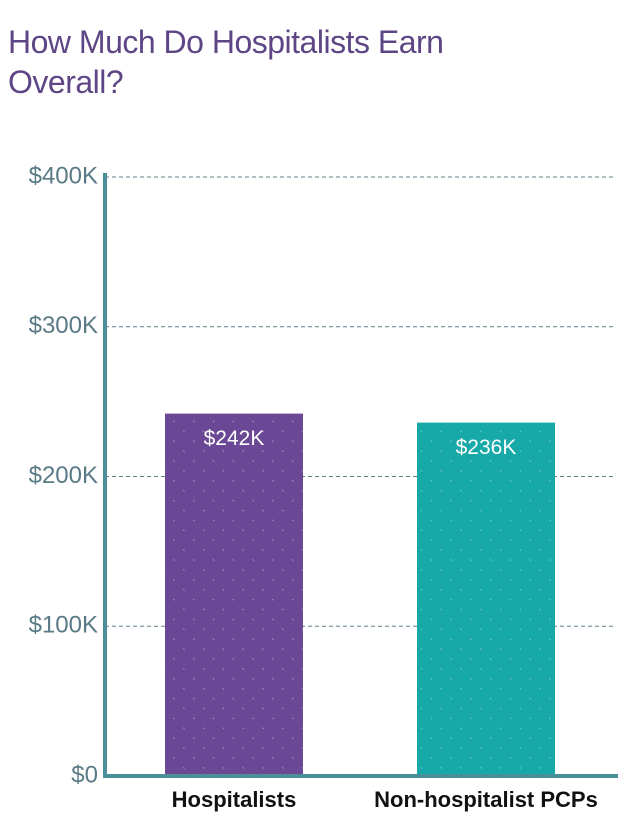  Describe the element at coordinates (486, 447) in the screenshot. I see `value-label: $236K` at that location.